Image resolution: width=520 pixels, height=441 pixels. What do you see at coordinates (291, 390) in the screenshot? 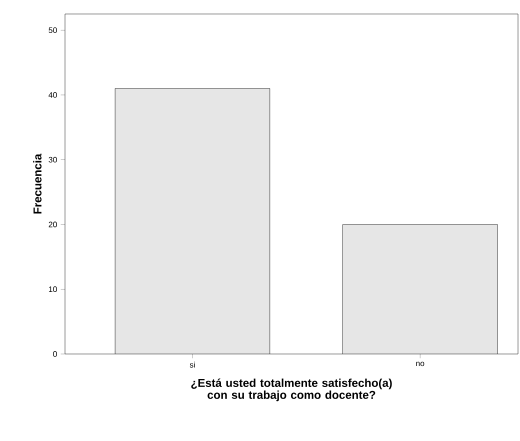
I see `x-axis-title: ¿Está usted totalmente satisfecho(a) con su trabajo como docente?` at bounding box center [291, 390].